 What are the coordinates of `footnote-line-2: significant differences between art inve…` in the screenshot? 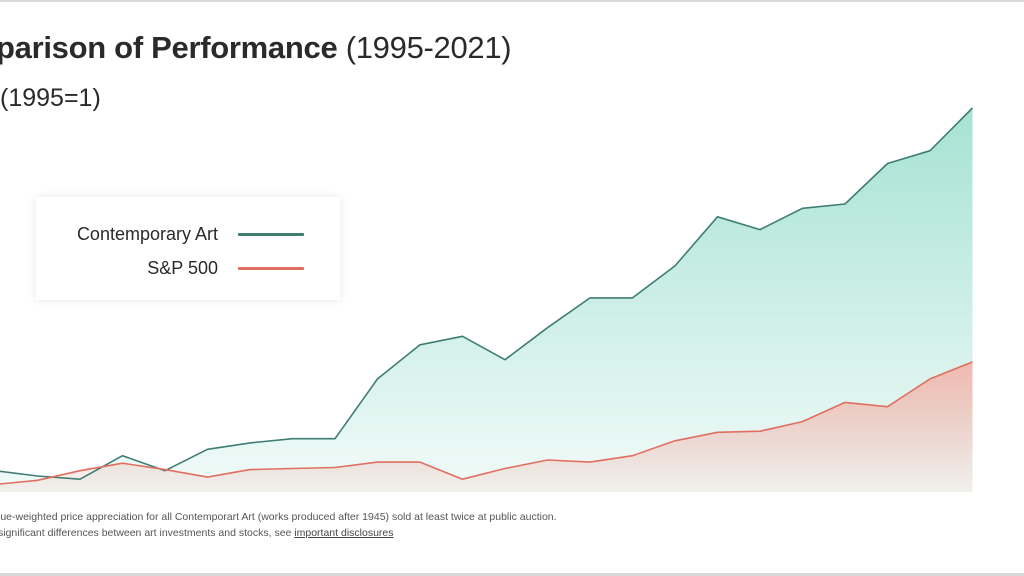 It's located at (278, 533).